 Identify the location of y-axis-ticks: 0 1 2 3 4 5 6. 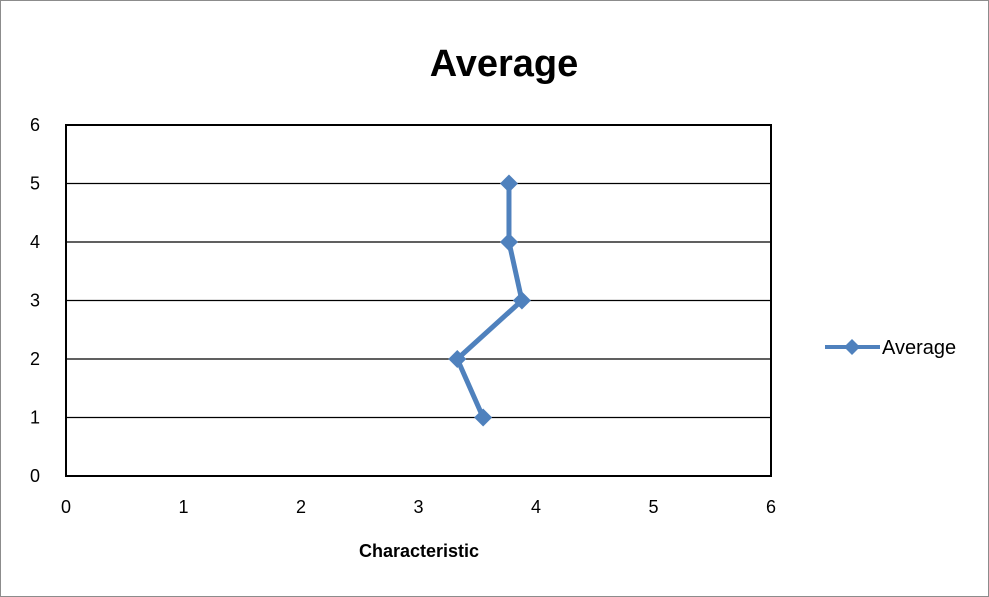
(35, 300).